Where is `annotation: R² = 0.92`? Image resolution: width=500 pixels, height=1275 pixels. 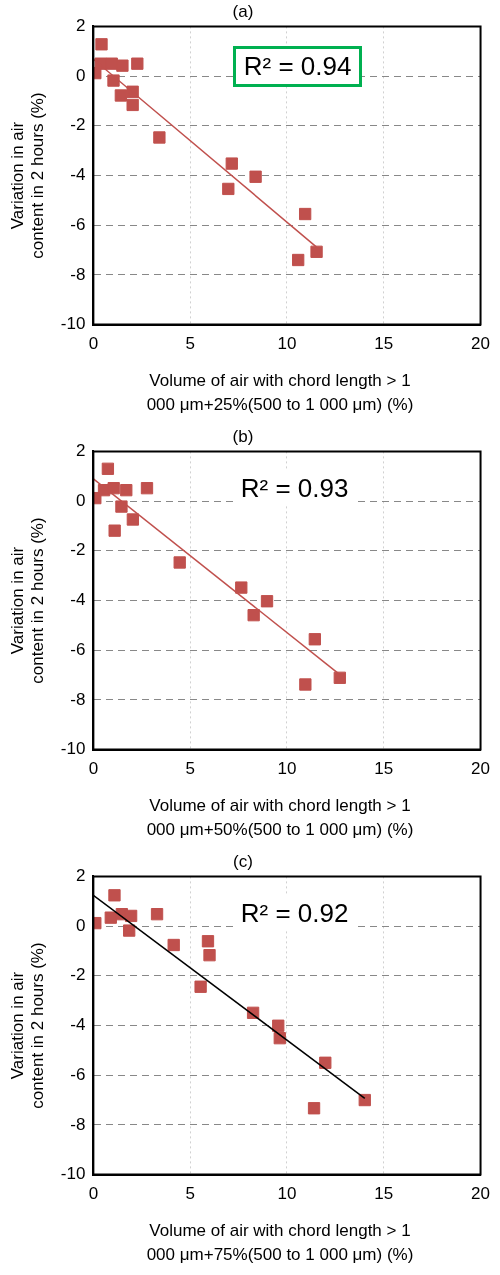 annotation: R² = 0.92 is located at coordinates (294, 914).